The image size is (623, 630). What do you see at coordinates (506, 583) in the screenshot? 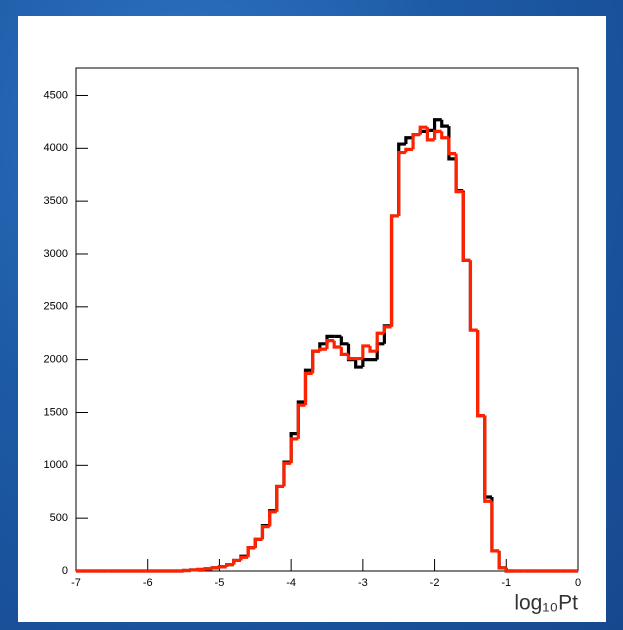
I see `x-tick-label: -1` at bounding box center [506, 583].